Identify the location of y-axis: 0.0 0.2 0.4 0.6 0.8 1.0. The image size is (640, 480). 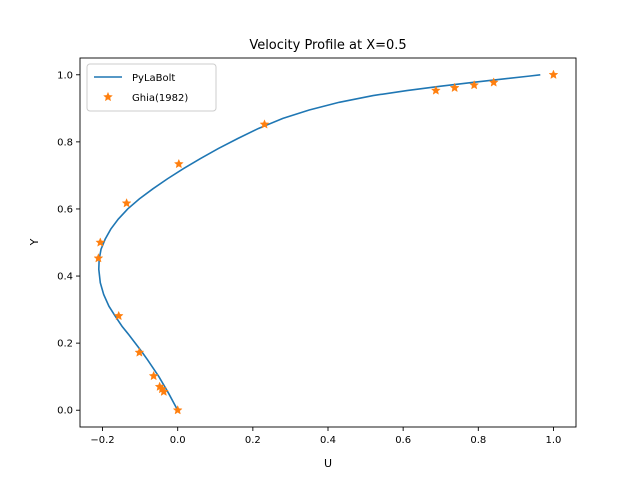
(68, 243).